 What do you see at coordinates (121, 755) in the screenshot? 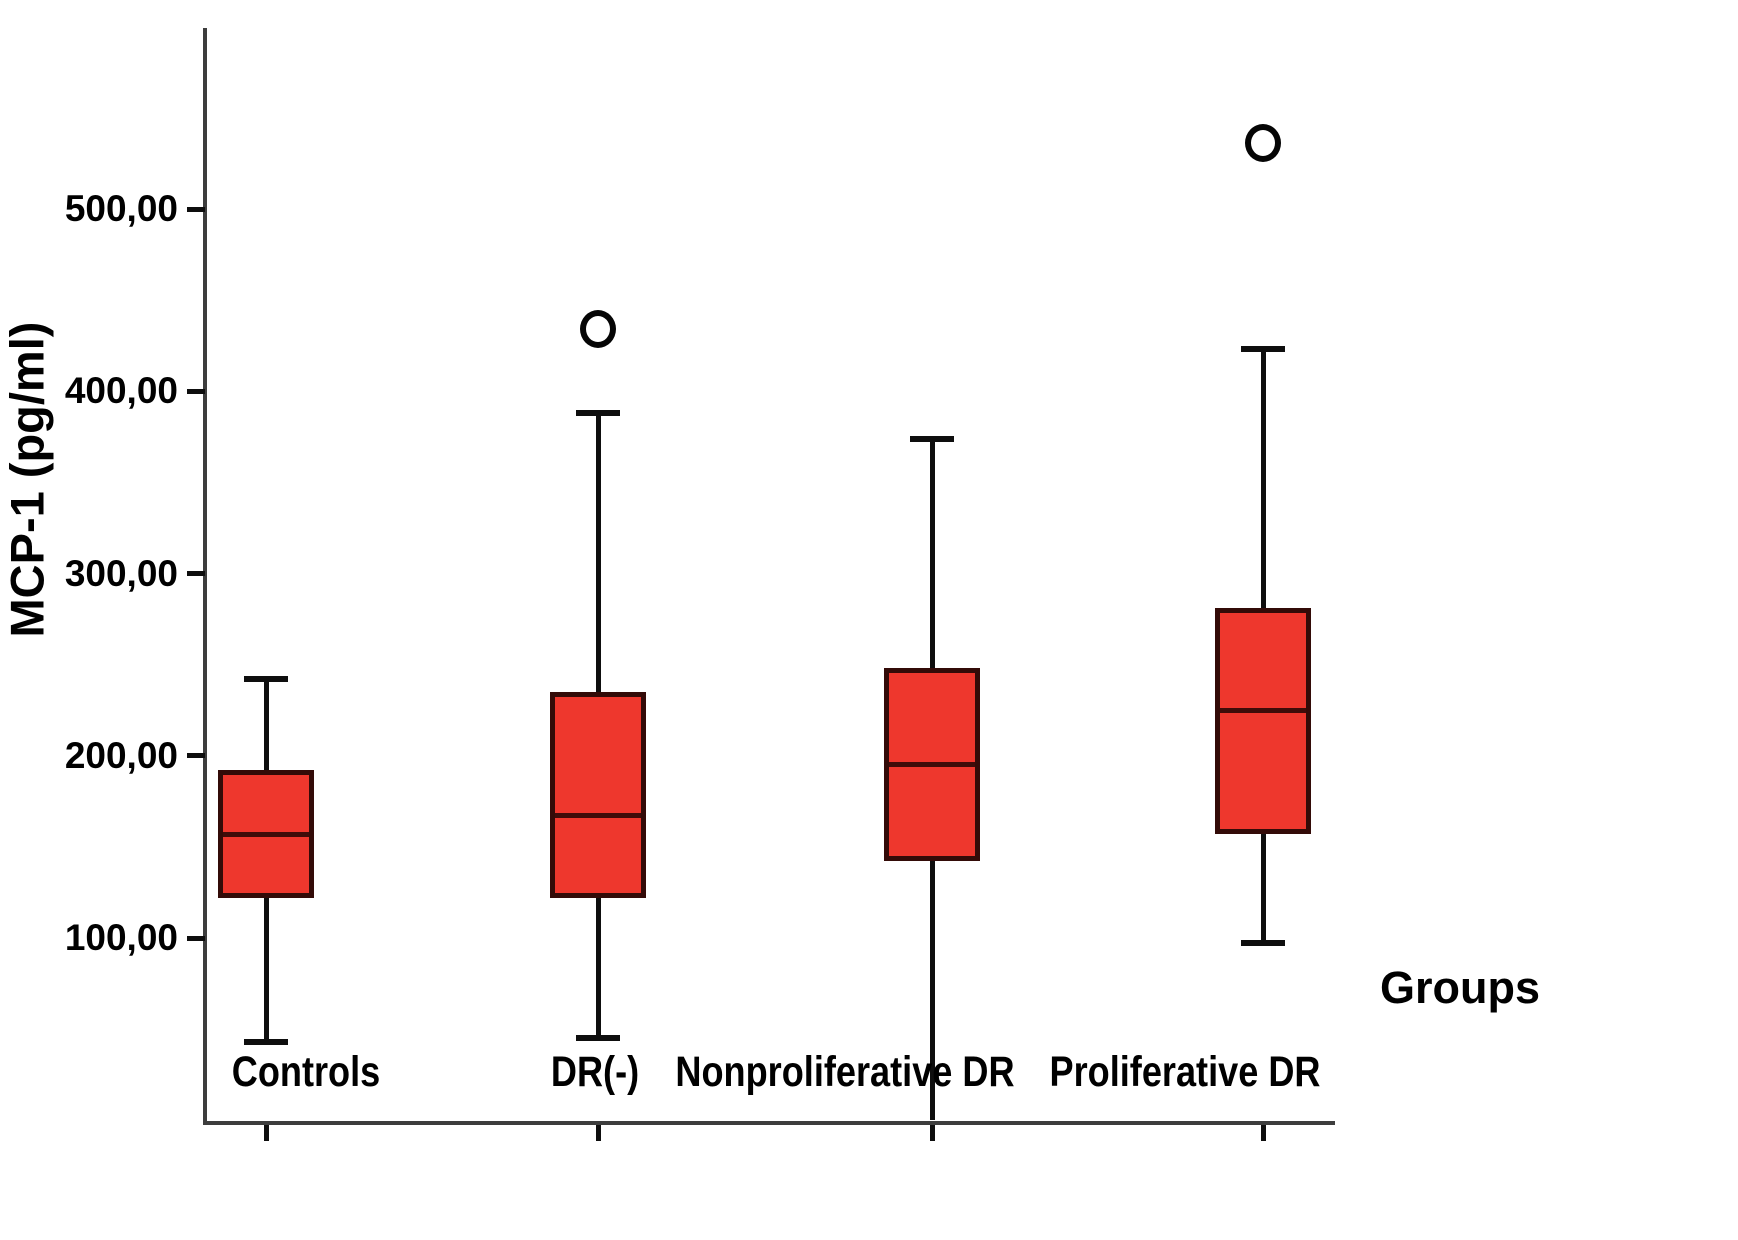
I see `y-tick-label: 200,00` at bounding box center [121, 755].